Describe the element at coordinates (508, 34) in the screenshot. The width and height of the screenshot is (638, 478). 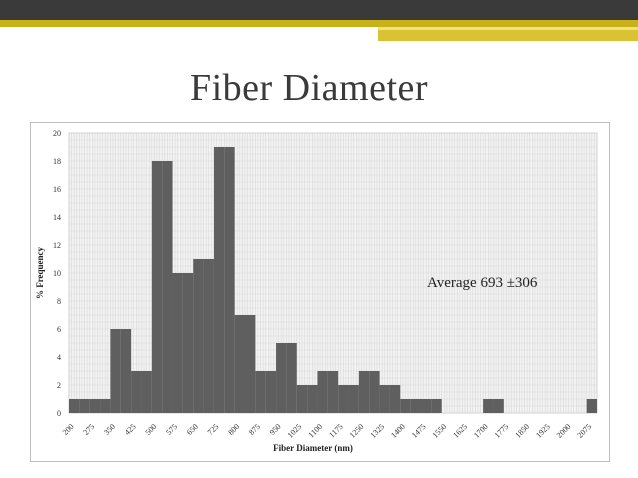
I see `yellow-accent-tab` at that location.